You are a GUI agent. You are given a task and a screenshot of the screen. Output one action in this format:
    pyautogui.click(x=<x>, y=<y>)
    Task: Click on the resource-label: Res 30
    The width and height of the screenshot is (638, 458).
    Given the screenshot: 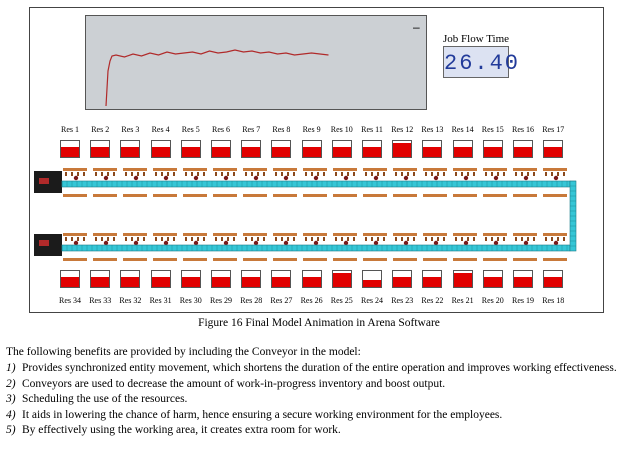 What is the action you would take?
    pyautogui.click(x=190, y=300)
    